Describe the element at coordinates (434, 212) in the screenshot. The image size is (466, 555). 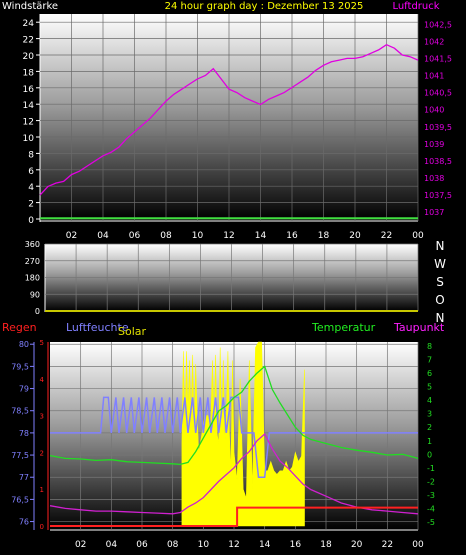
I see `pressure-tick-label: 1037` at that location.